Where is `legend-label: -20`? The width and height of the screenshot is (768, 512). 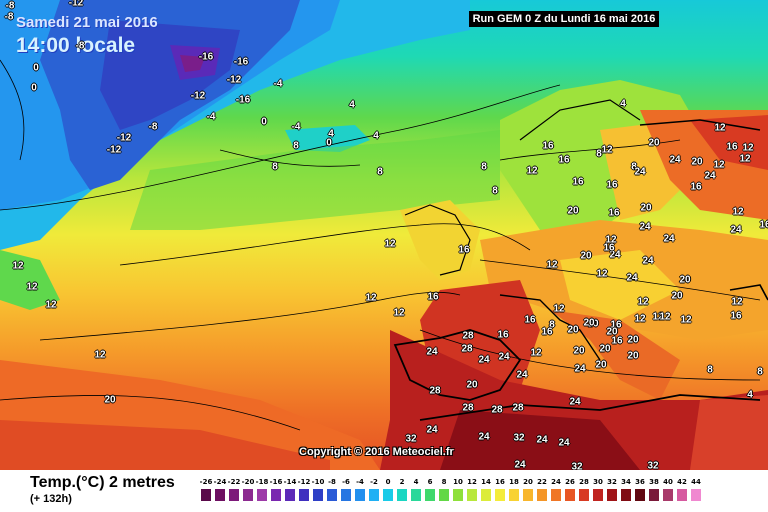 legend-label: -20 is located at coordinates (248, 482).